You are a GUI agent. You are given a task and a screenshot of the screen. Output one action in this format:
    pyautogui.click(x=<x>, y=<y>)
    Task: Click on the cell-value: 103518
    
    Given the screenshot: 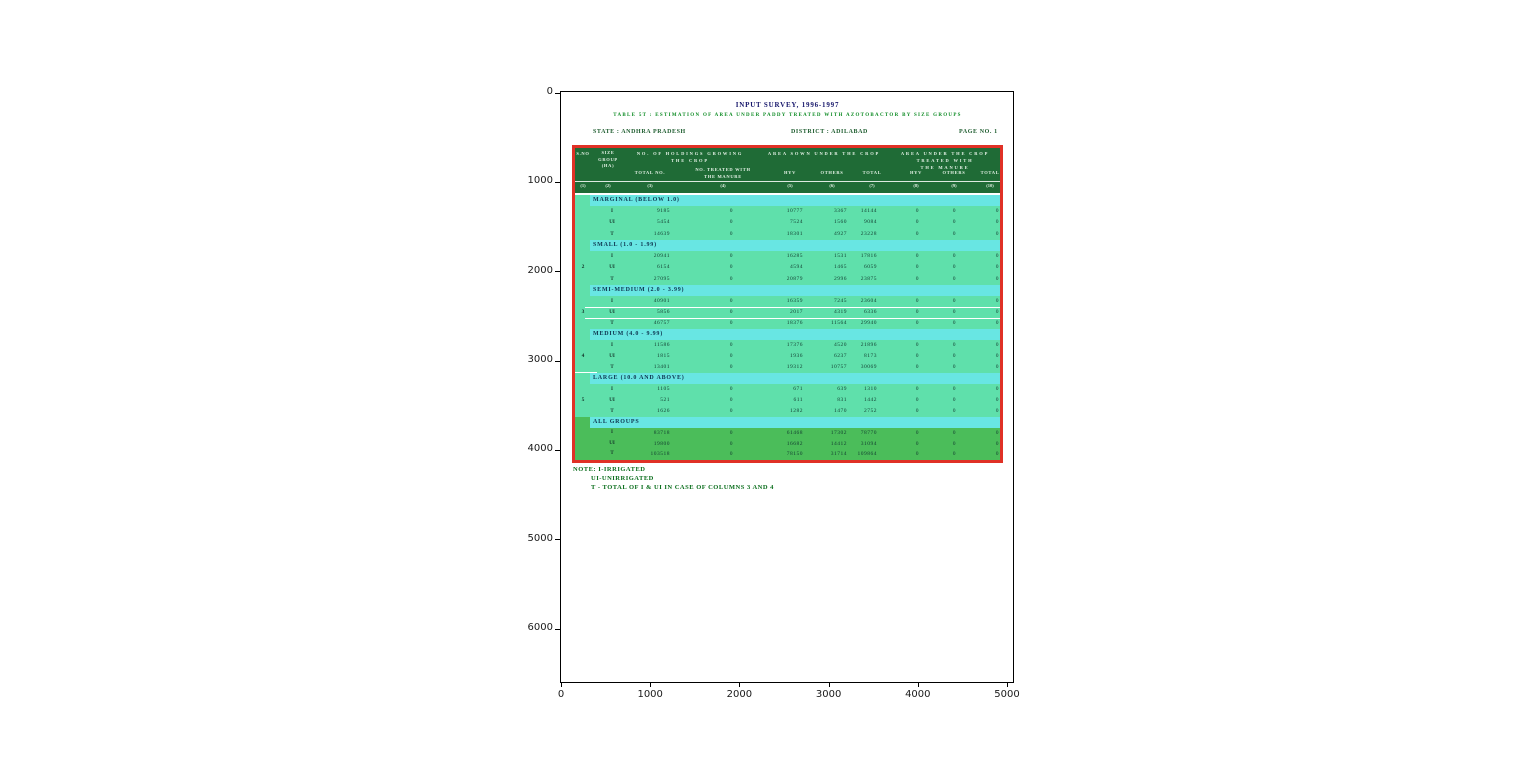 What is the action you would take?
    pyautogui.click(x=660, y=454)
    